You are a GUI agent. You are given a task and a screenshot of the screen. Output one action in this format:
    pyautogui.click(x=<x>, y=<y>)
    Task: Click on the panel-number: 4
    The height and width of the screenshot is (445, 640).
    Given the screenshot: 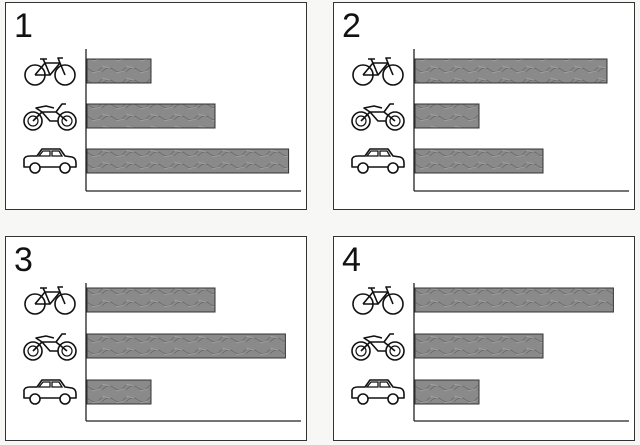 What is the action you would take?
    pyautogui.click(x=351, y=260)
    